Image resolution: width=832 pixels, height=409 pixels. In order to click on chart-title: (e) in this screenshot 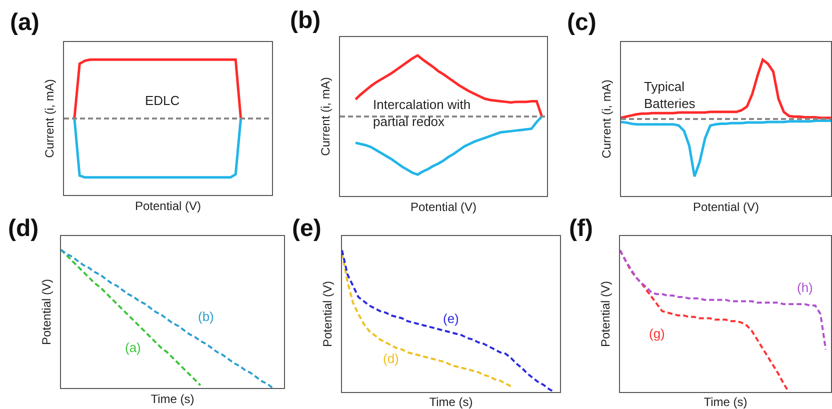, I will do `click(307, 228)`.